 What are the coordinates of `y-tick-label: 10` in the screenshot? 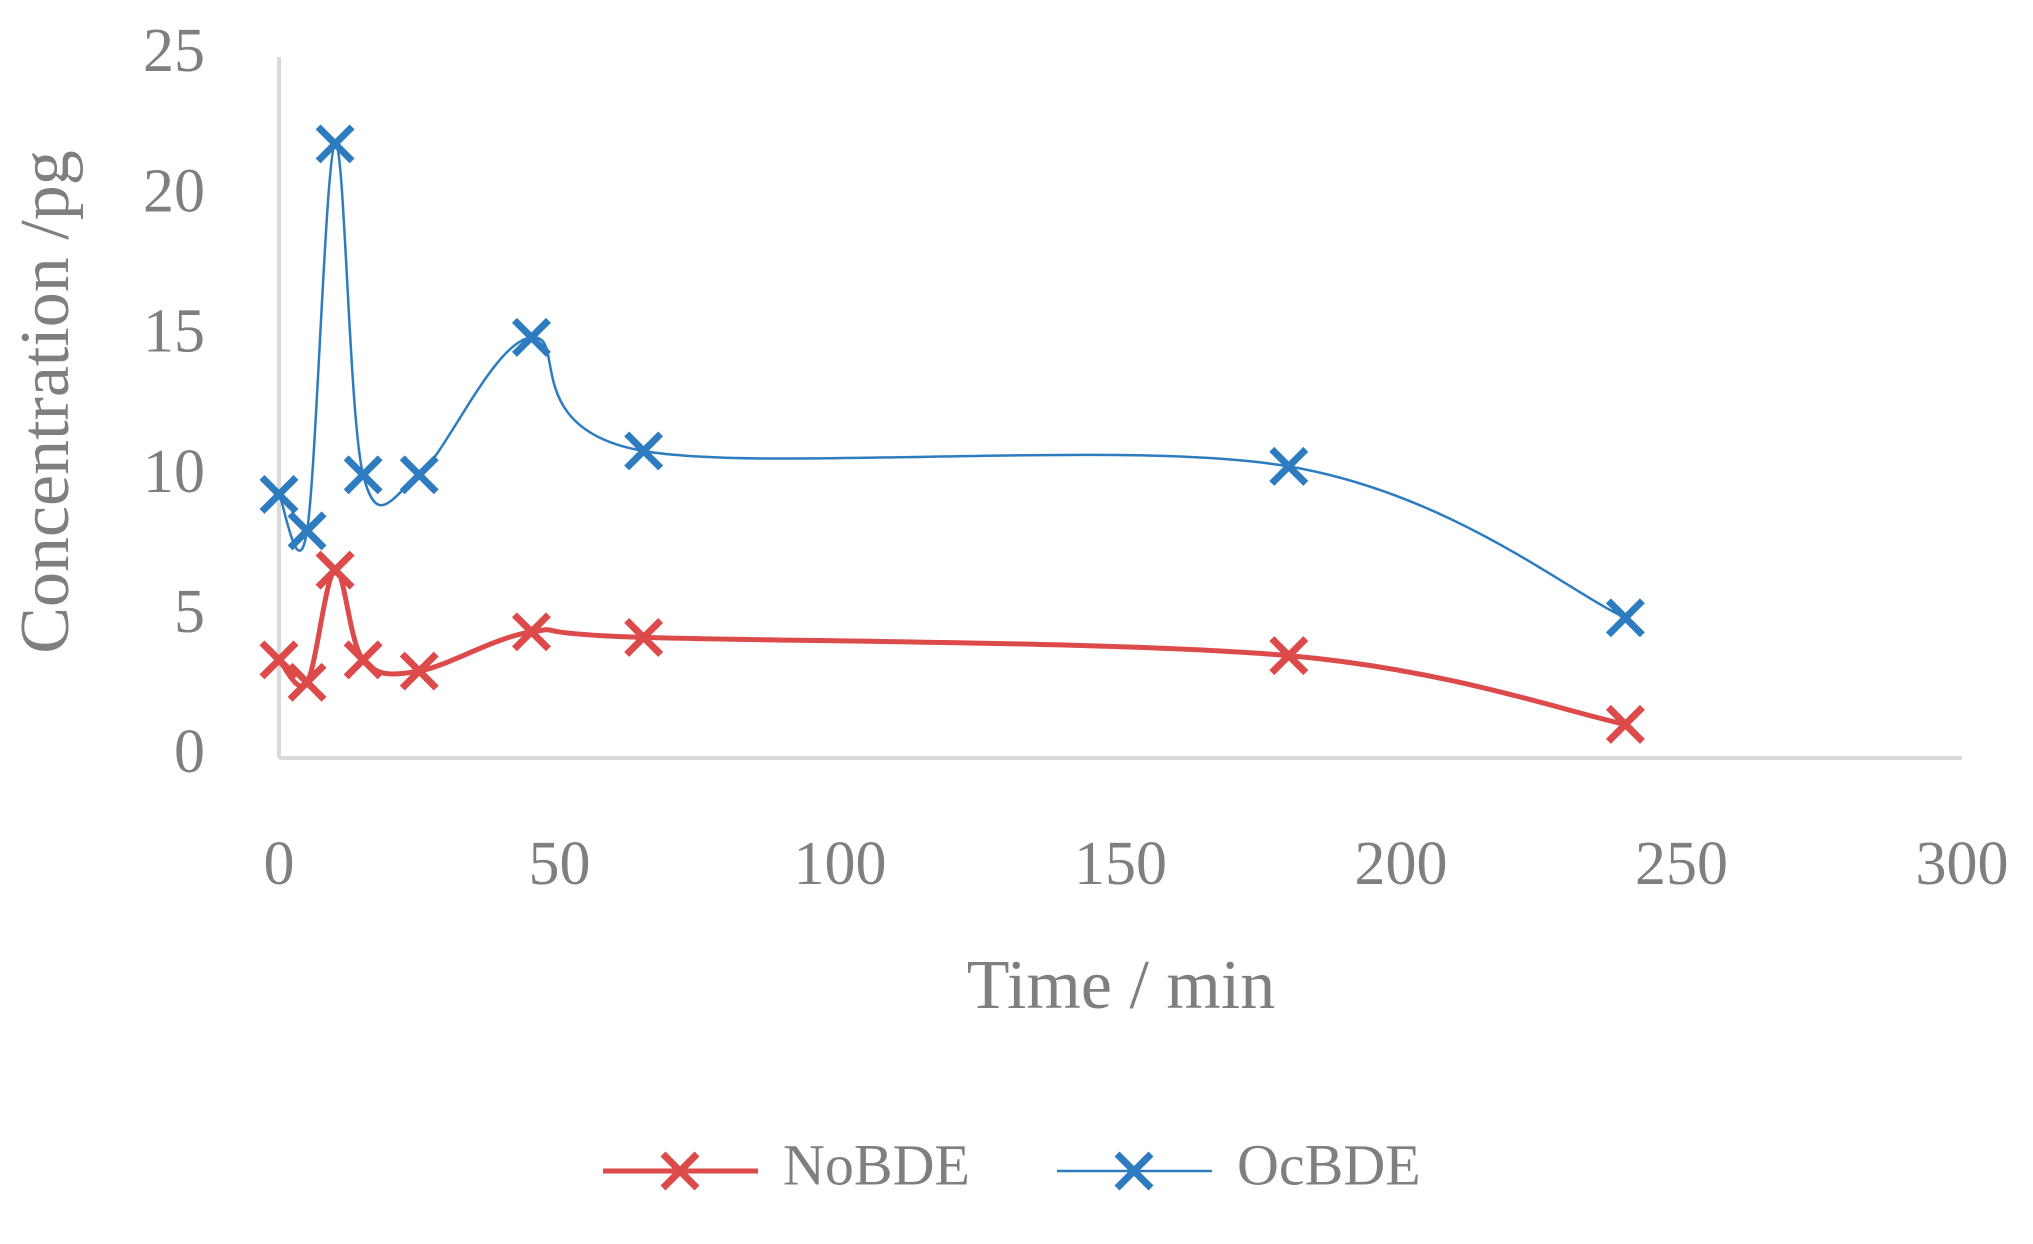 It's located at (174, 472).